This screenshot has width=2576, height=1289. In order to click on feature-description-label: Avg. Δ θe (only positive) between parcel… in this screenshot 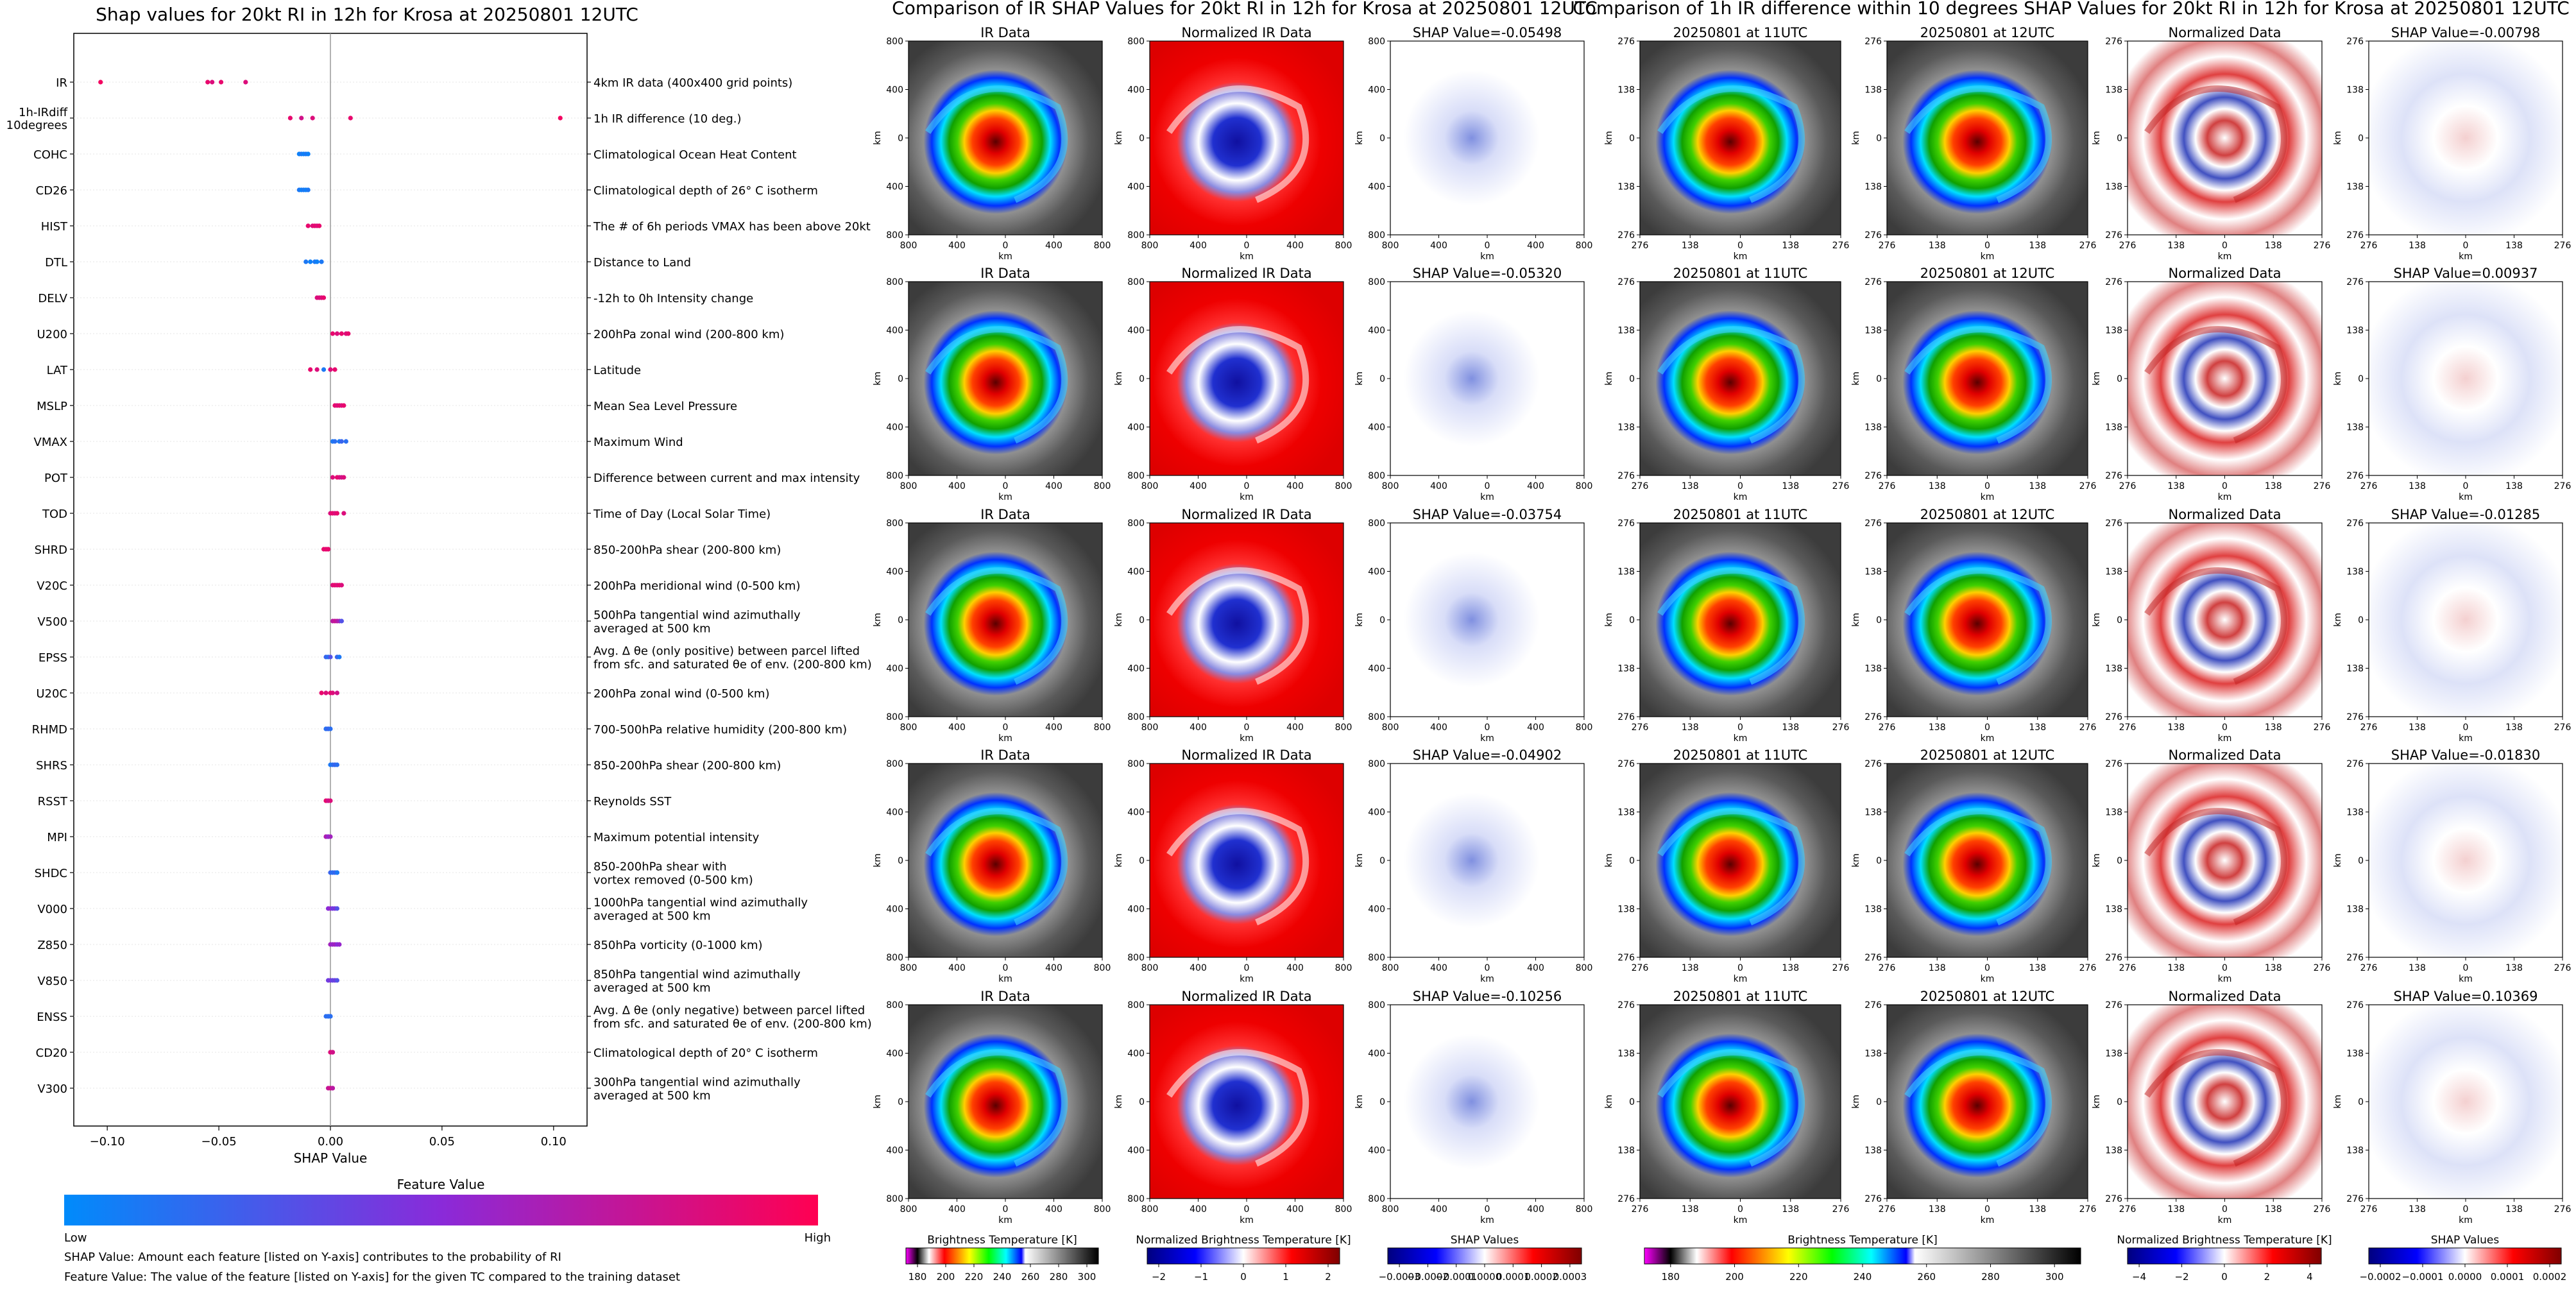, I will do `click(726, 651)`.